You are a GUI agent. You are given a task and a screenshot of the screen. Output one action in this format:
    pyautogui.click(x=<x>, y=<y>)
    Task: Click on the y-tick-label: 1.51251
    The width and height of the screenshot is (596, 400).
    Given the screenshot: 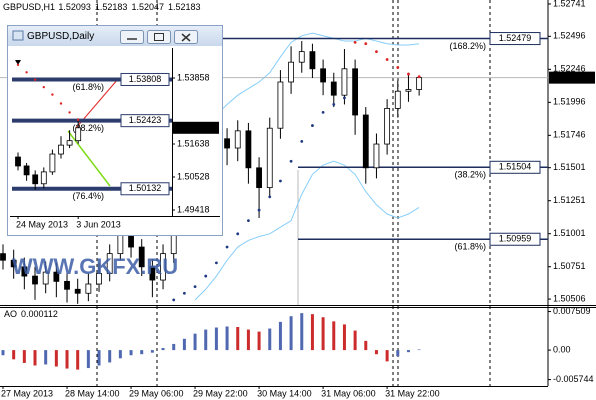 What is the action you would take?
    pyautogui.click(x=569, y=200)
    